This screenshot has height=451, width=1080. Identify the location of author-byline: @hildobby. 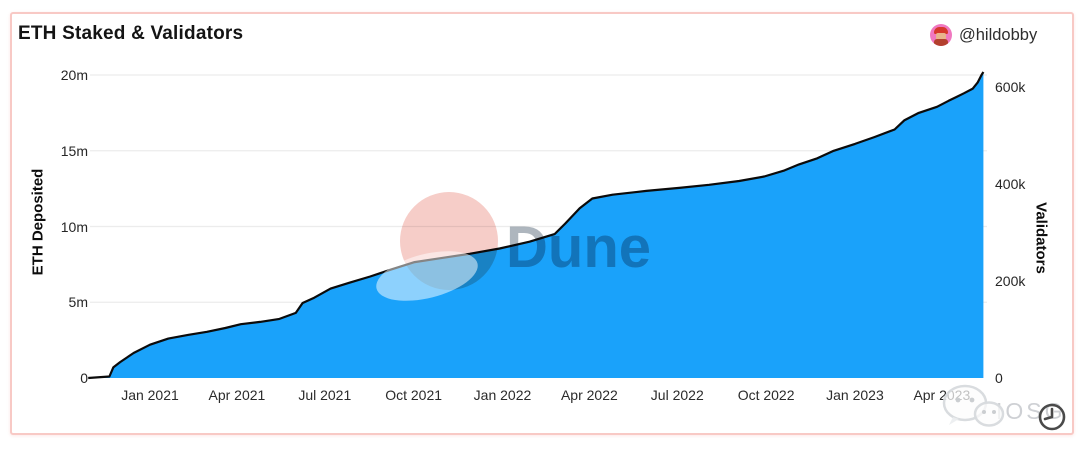
(983, 35).